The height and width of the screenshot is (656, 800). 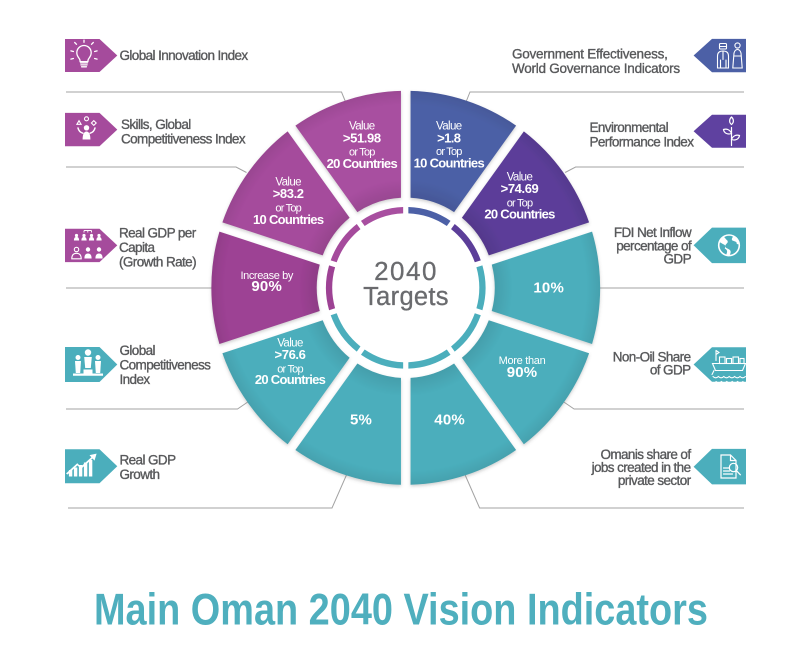 I want to click on svg-text: >51.98, so click(x=362, y=138).